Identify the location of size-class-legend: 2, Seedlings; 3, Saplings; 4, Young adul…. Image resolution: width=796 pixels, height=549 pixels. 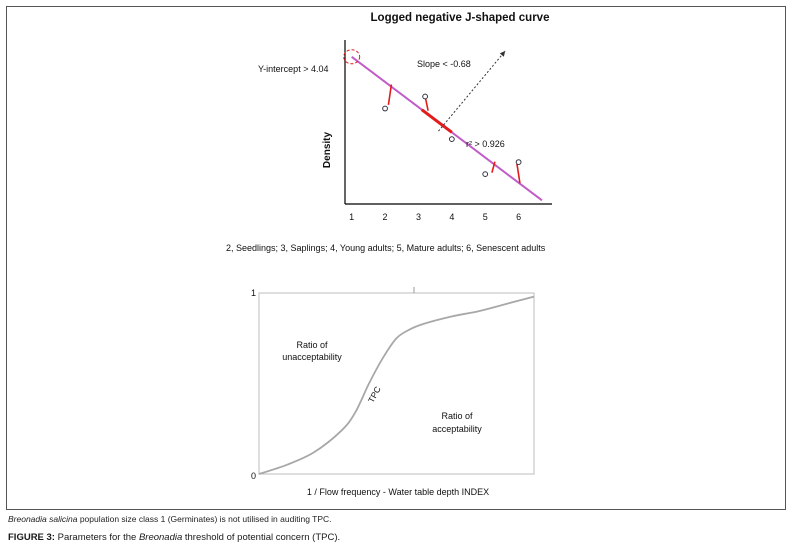
(386, 248).